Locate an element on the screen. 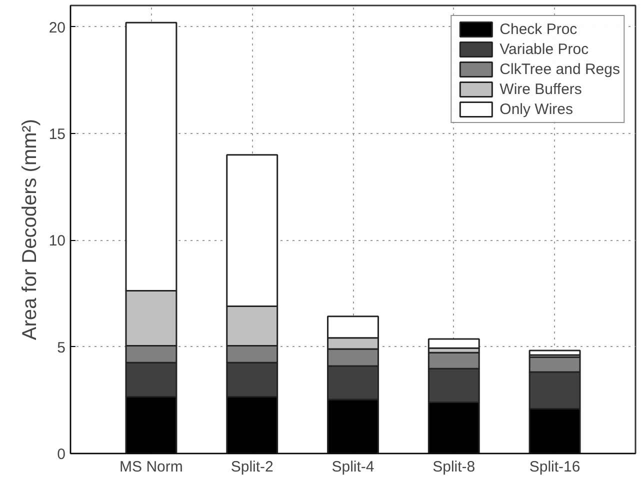 The width and height of the screenshot is (644, 481). x-tick-label: Split-16 is located at coordinates (554, 467).